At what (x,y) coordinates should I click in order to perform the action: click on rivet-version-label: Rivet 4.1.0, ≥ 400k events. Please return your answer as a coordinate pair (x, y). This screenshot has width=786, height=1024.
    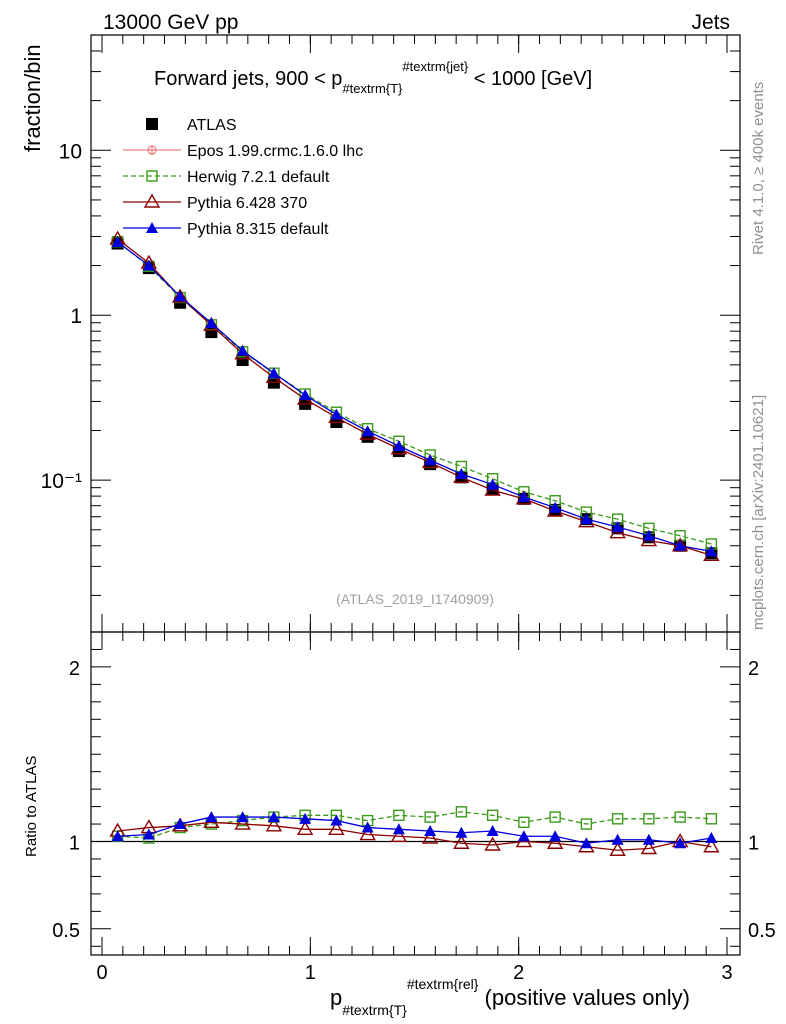
    Looking at the image, I should click on (758, 168).